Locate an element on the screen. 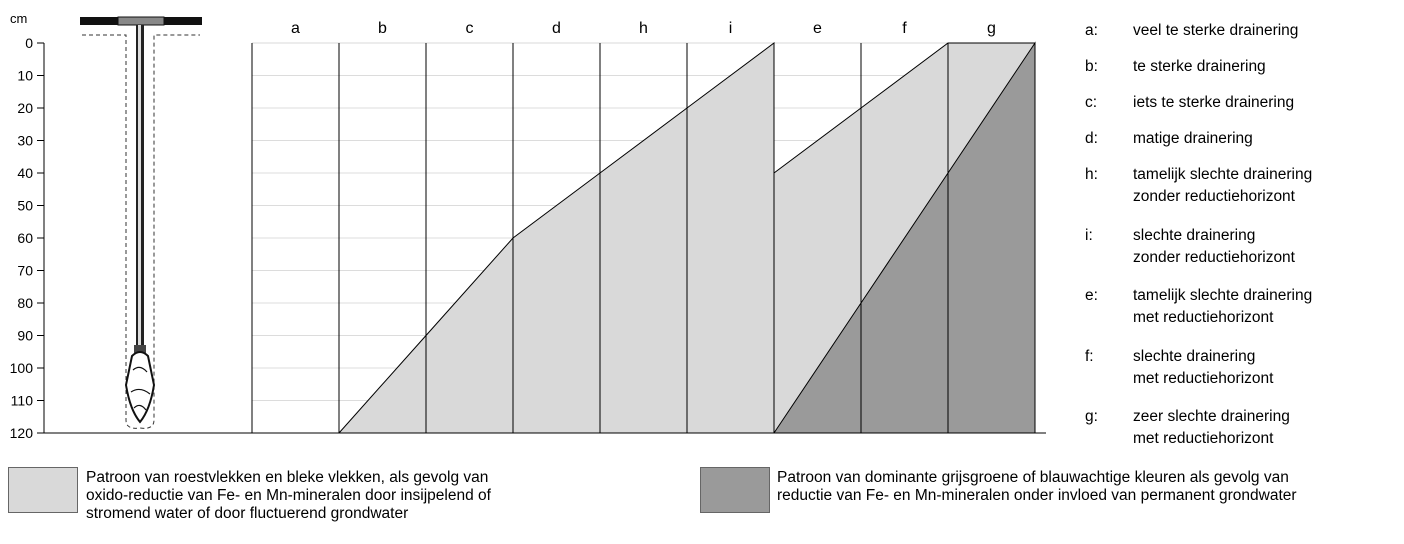 The width and height of the screenshot is (1404, 544). legend-code: d: is located at coordinates (1091, 138).